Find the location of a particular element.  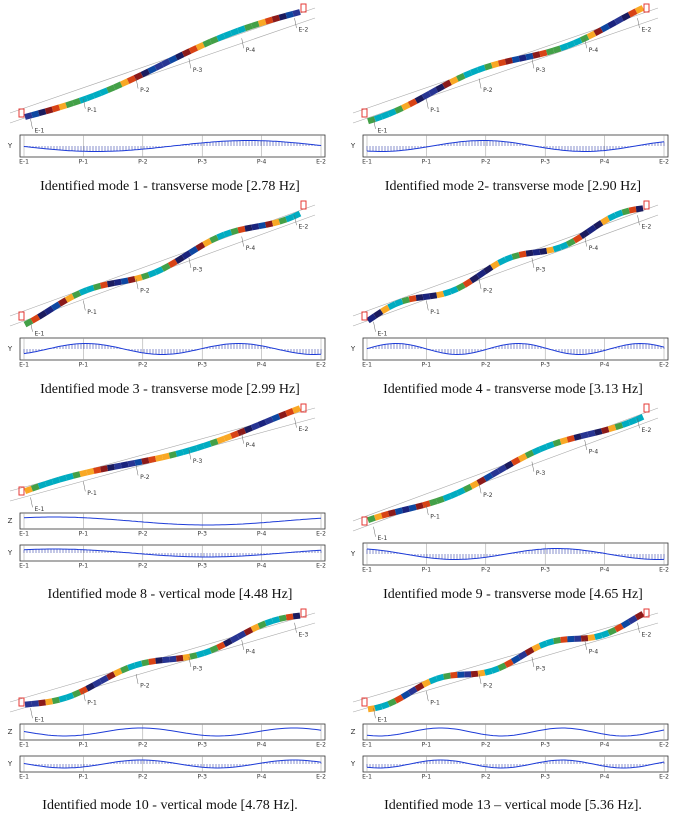

deck-label: P-4 is located at coordinates (251, 651).